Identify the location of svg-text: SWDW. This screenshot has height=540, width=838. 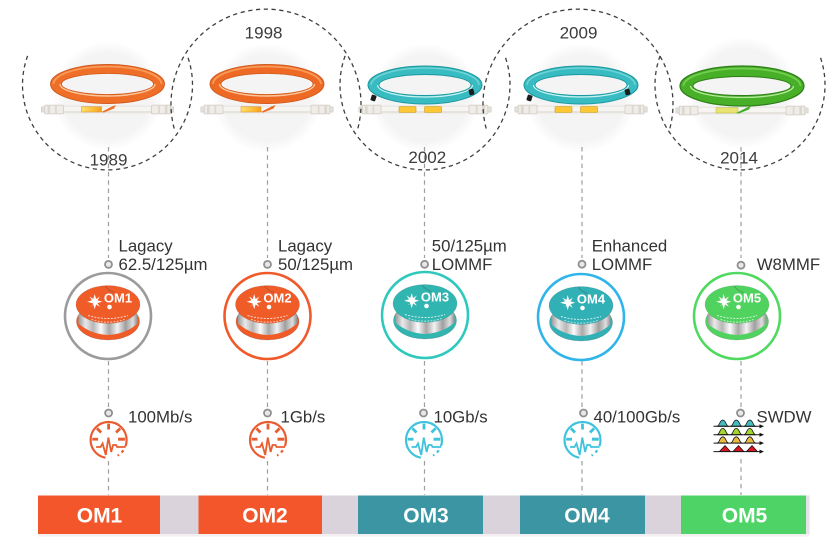
(784, 417).